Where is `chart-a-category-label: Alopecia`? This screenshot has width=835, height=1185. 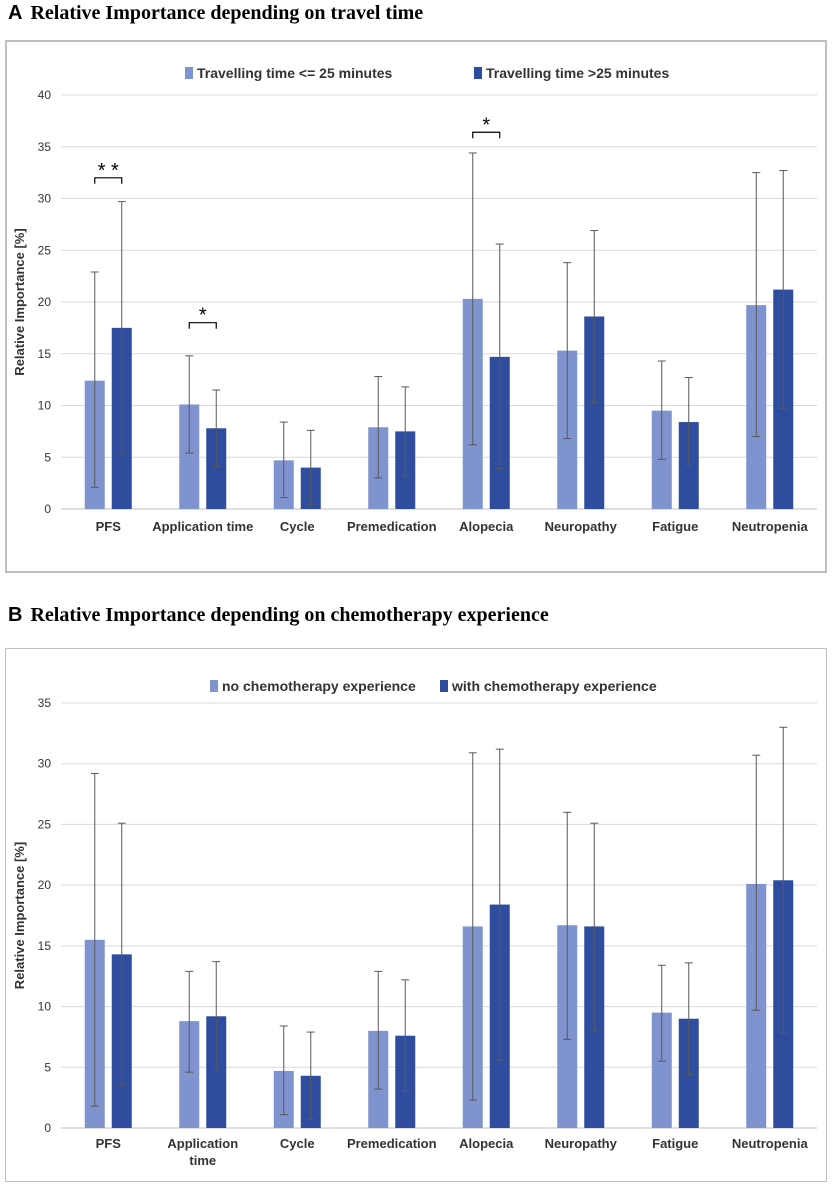
chart-a-category-label: Alopecia is located at coordinates (486, 526).